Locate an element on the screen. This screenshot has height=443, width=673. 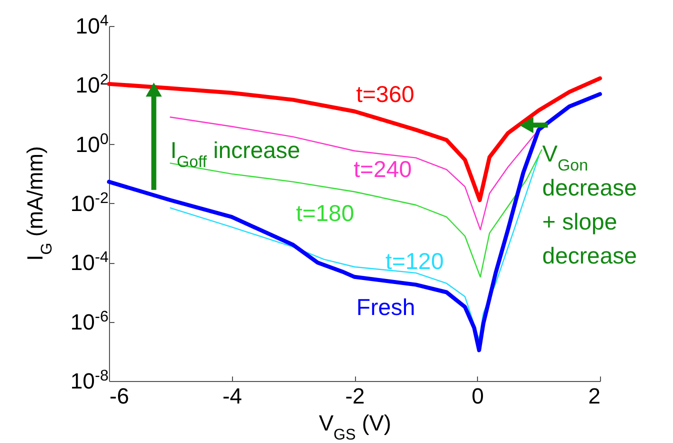
y-tick-label: 10$^{-2}$ is located at coordinates (89, 203).